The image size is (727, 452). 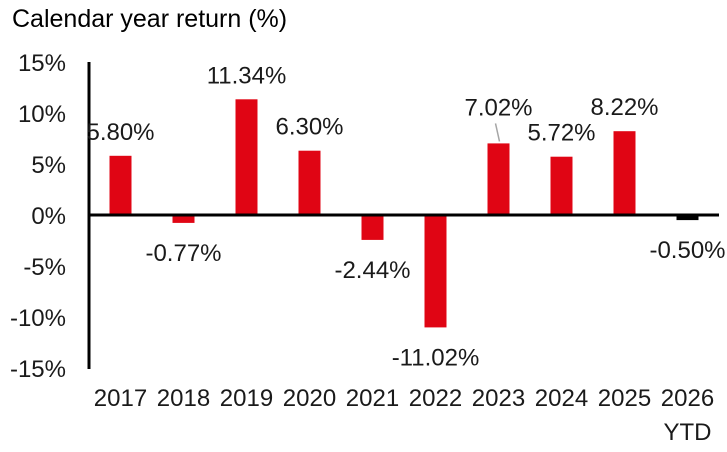 I want to click on bar-2024, so click(x=561, y=185).